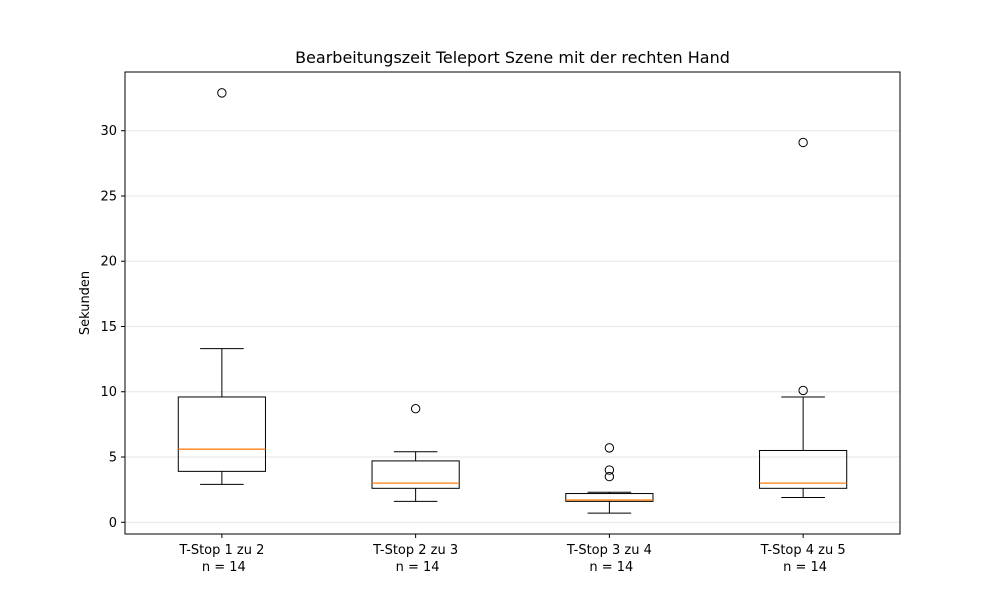 The image size is (1000, 600). Describe the element at coordinates (85, 303) in the screenshot. I see `y-axis-label: Sekunden` at that location.